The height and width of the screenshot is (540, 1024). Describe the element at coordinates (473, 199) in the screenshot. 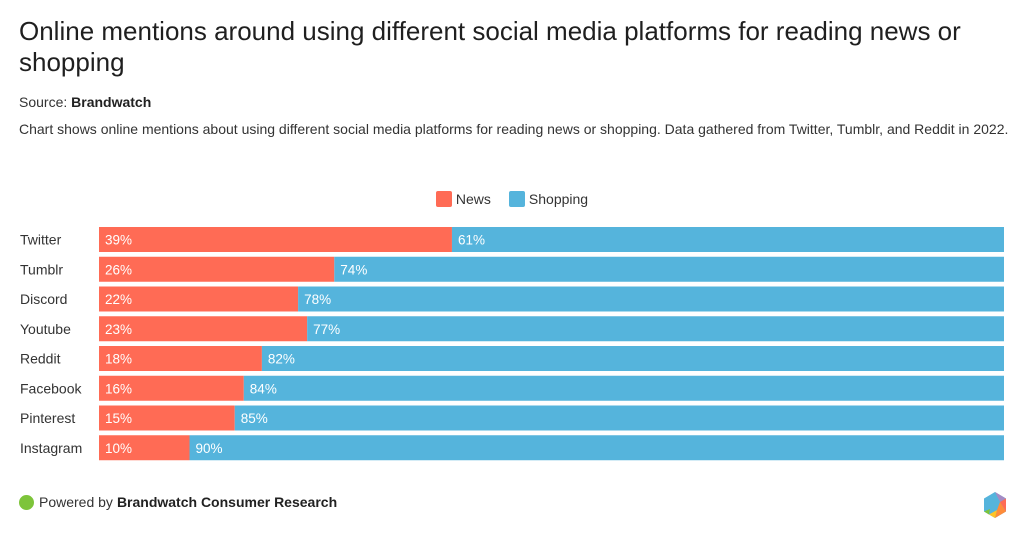

I see `legend-label-news: News` at that location.